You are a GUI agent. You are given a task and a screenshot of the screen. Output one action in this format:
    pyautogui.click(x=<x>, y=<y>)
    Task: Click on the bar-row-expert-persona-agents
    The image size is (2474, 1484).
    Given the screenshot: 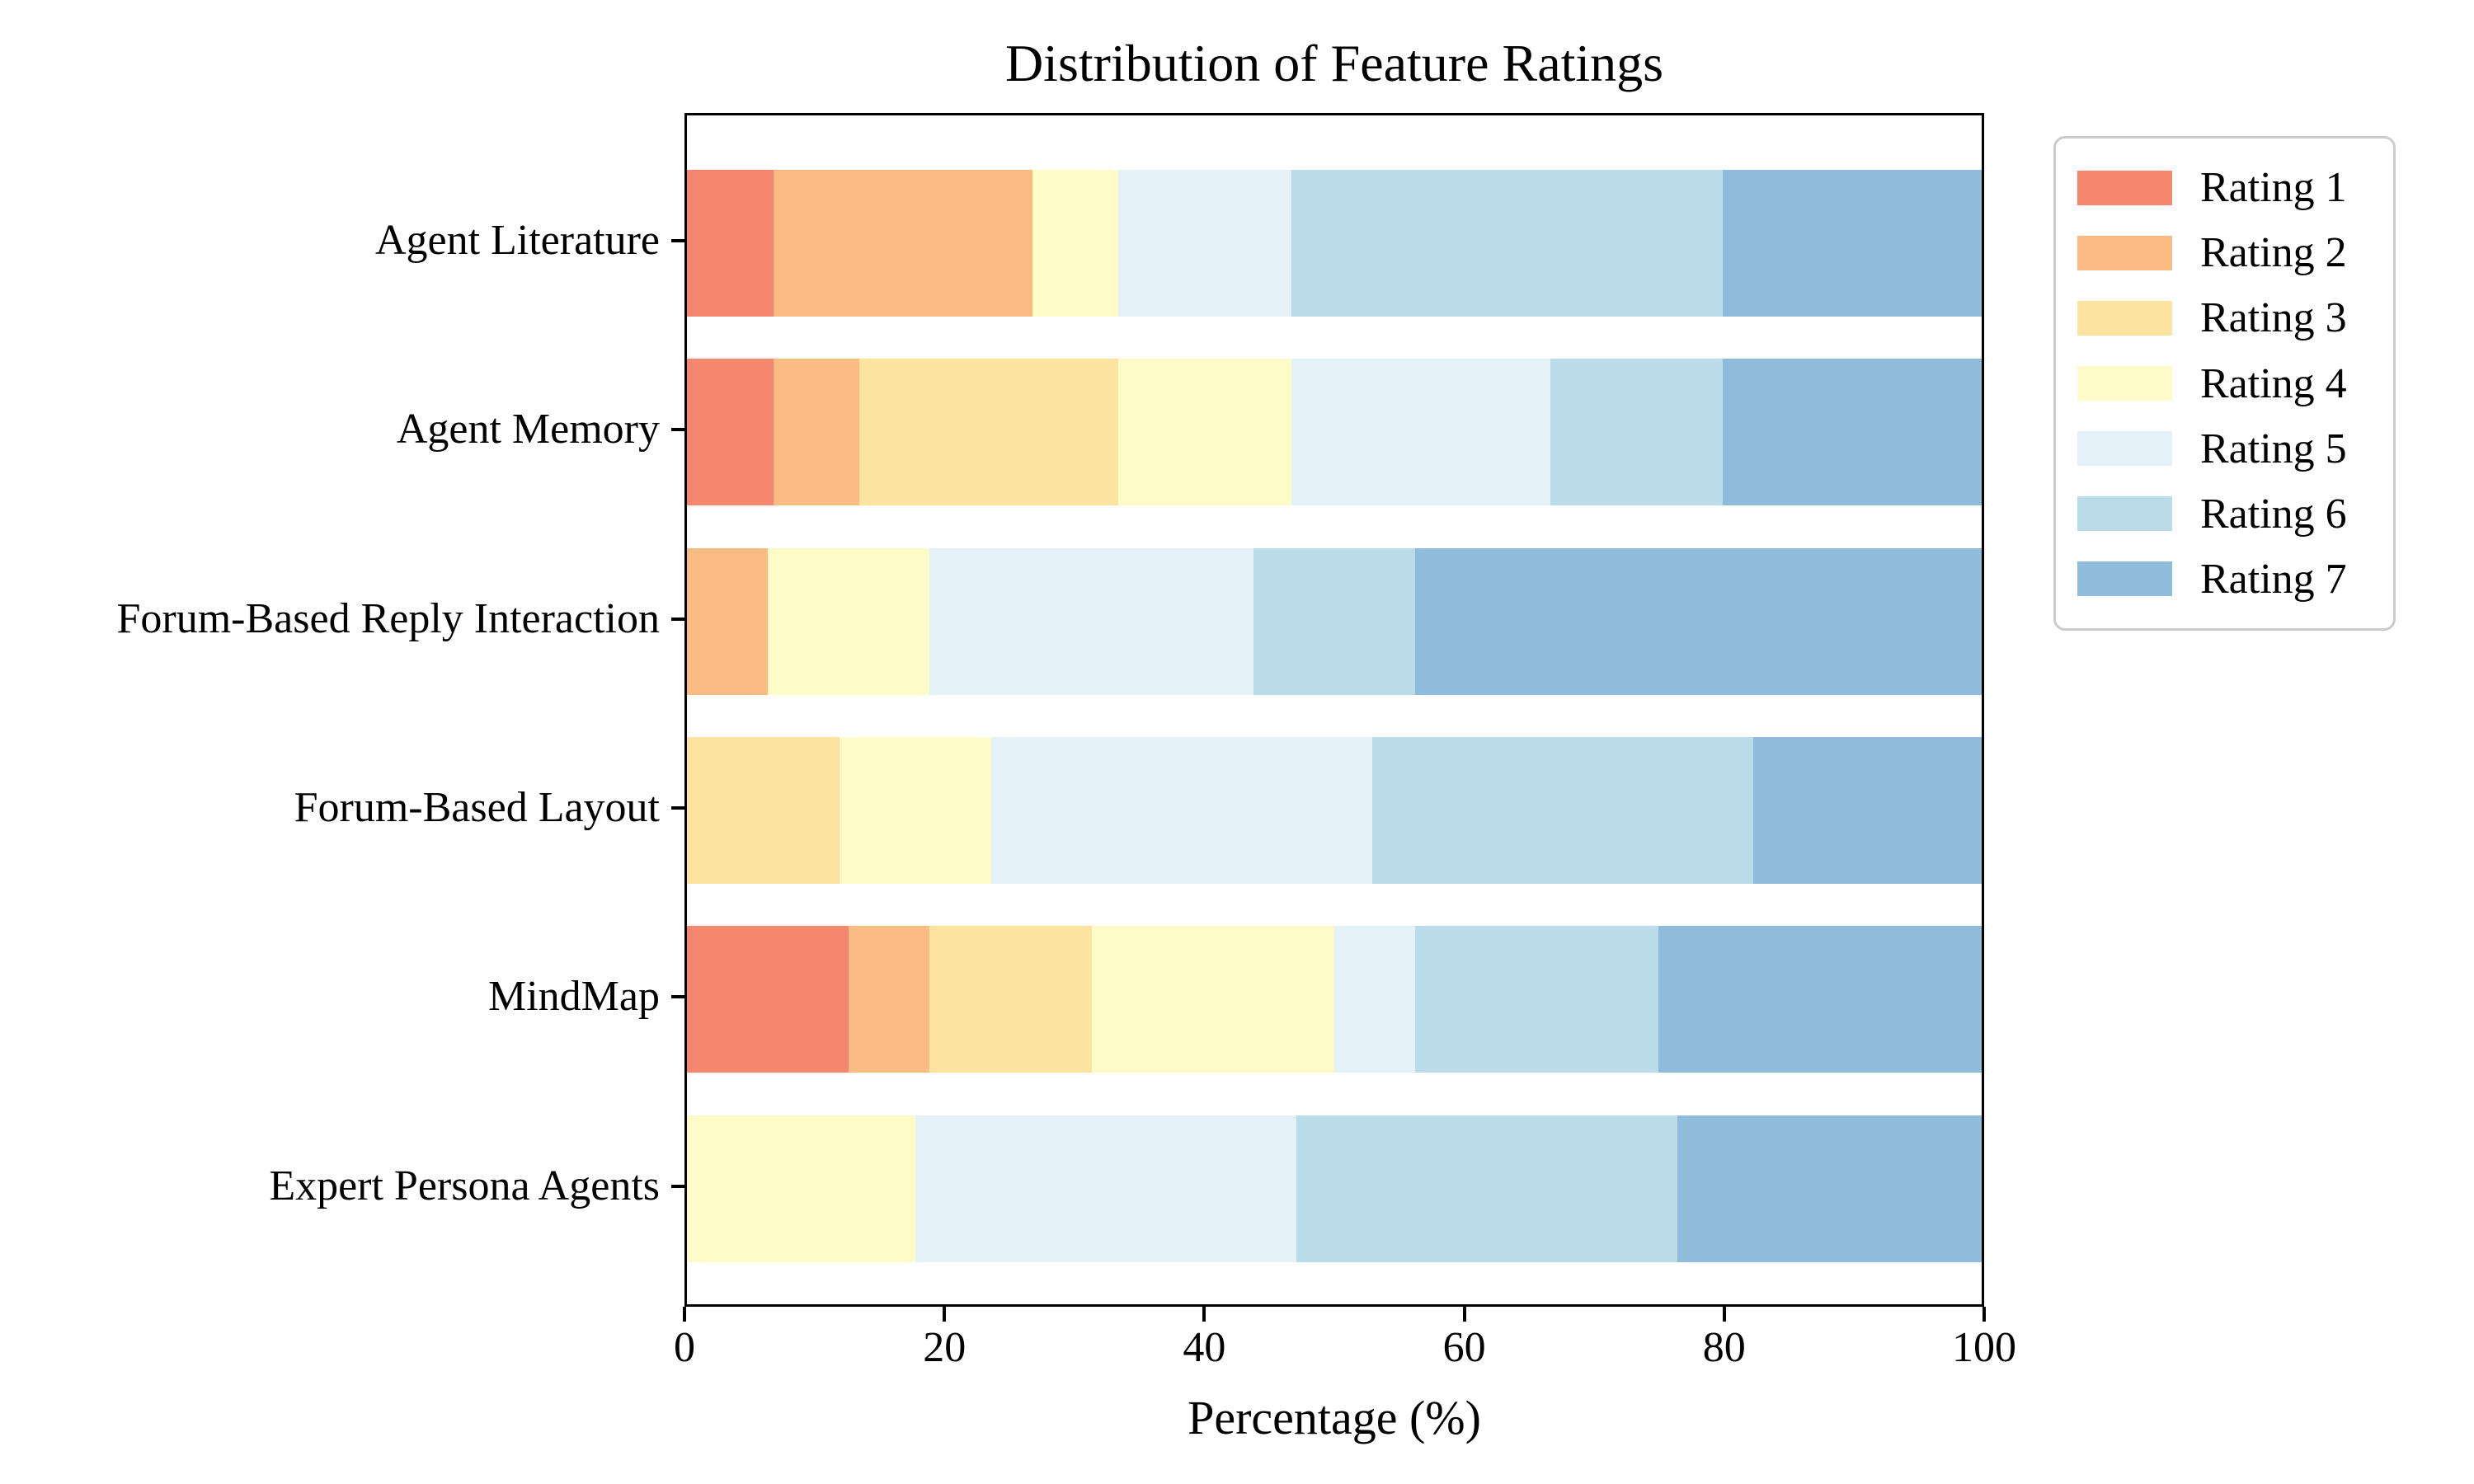 What is the action you would take?
    pyautogui.click(x=1334, y=1188)
    